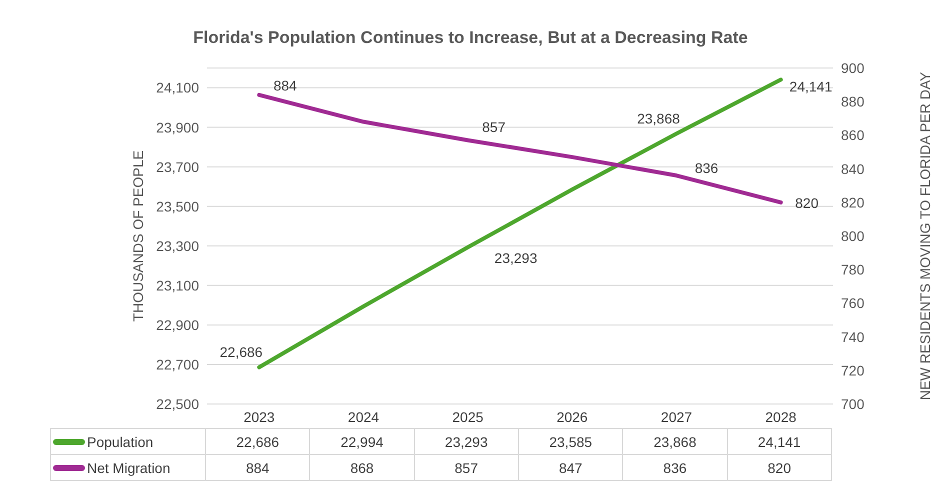 This screenshot has width=945, height=491. Describe the element at coordinates (494, 126) in the screenshot. I see `text: 857` at that location.